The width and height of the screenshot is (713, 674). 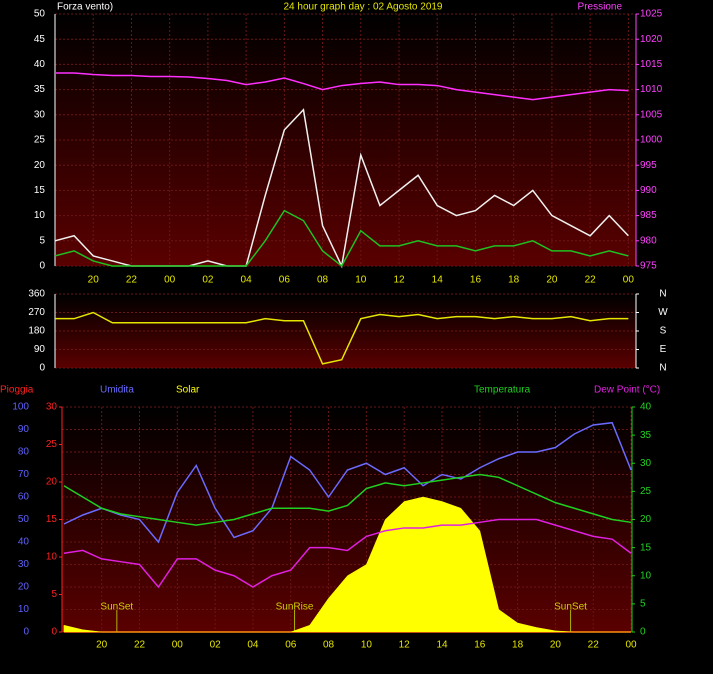 What do you see at coordinates (627, 390) in the screenshot?
I see `legend-entry: Dew Point (°C)` at bounding box center [627, 390].